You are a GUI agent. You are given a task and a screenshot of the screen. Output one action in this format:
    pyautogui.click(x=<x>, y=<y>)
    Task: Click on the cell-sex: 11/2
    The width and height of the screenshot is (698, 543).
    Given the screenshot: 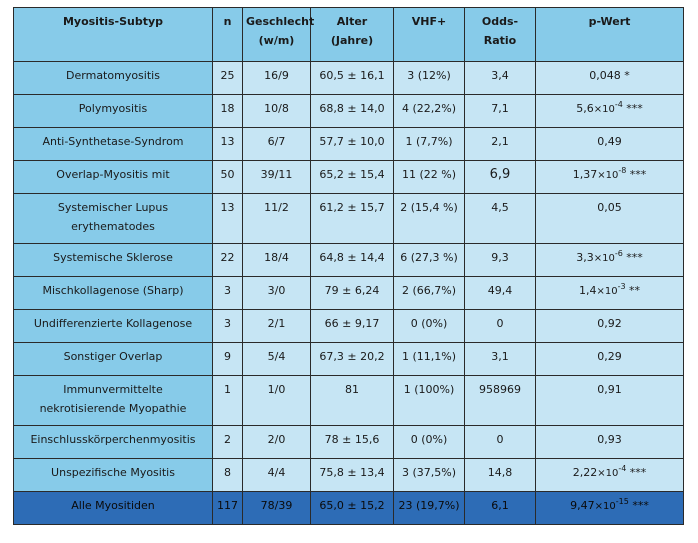 What is the action you would take?
    pyautogui.click(x=276, y=218)
    